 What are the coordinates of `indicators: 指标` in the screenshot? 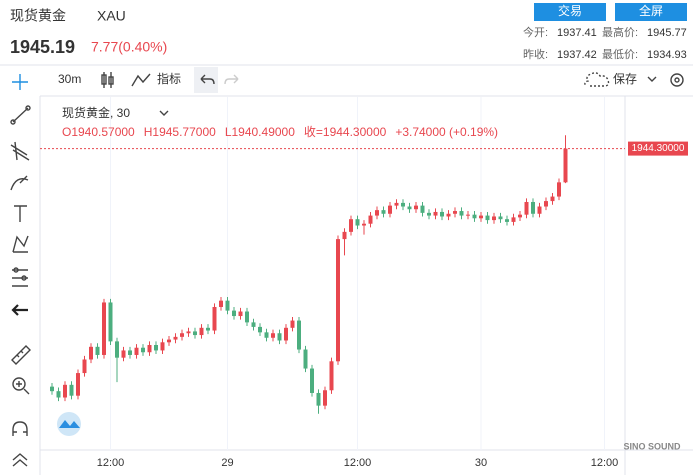 It's located at (169, 78).